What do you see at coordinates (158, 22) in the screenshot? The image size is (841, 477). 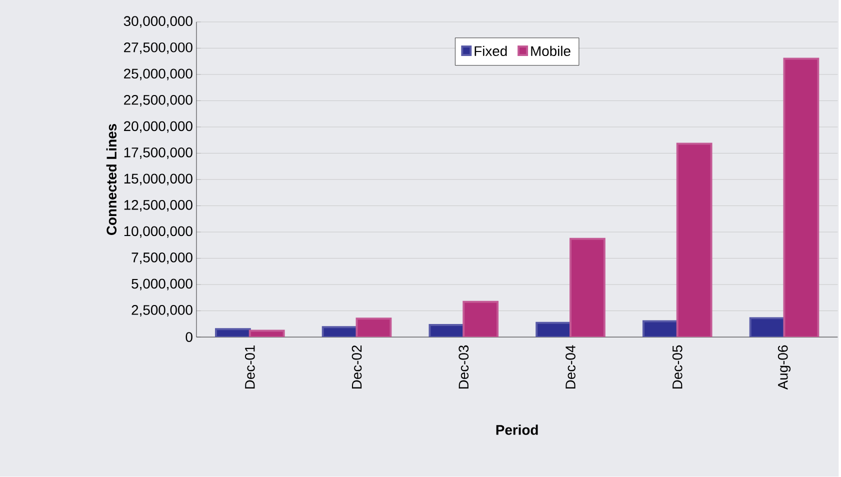 I see `y-tick-label: 30,000,000` at bounding box center [158, 22].